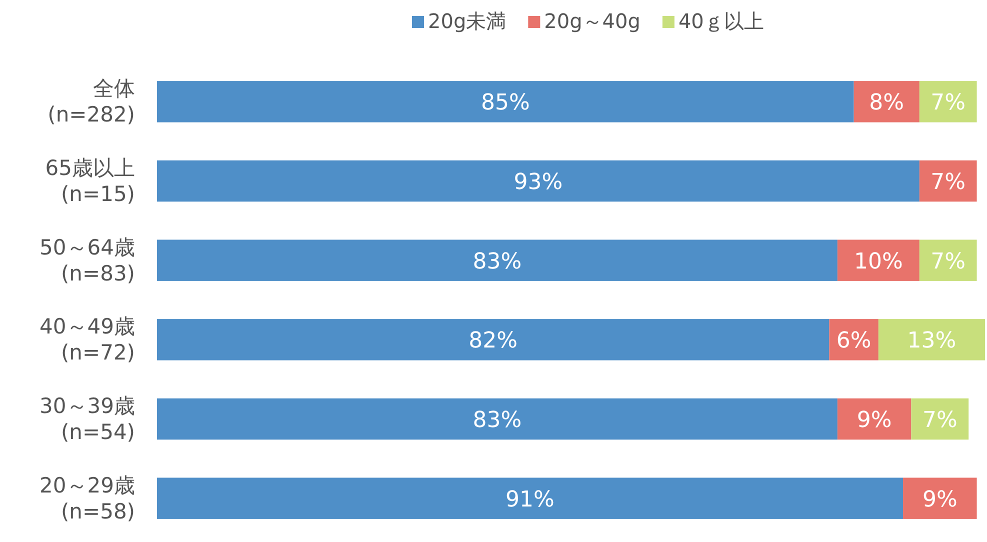 The height and width of the screenshot is (542, 987). I want to click on legend-label: 20g～40g, so click(592, 21).